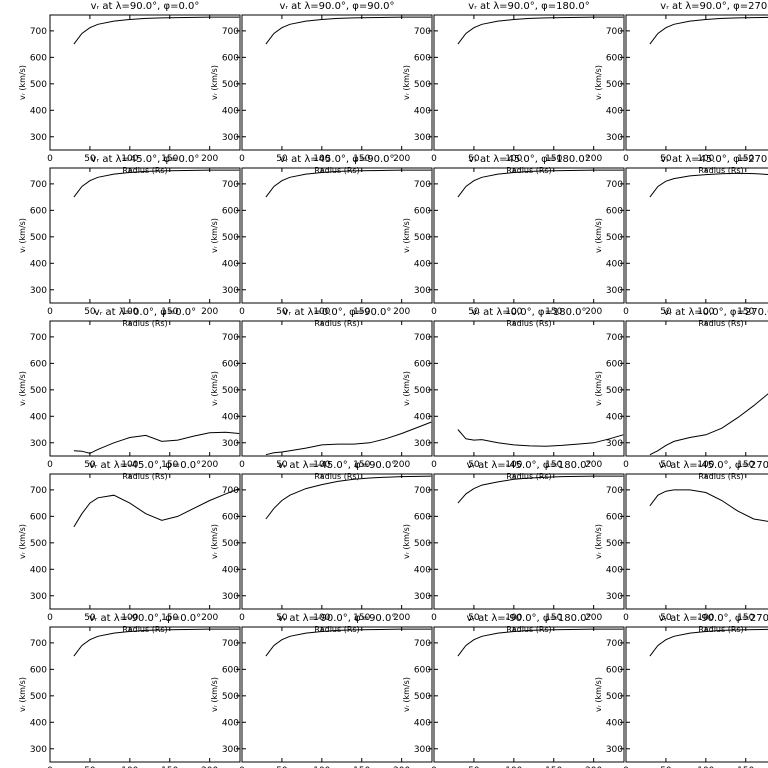  Describe the element at coordinates (337, 618) in the screenshot. I see `chart-title: vᵣ at λ=-90.0°, φ=90.0°` at that location.